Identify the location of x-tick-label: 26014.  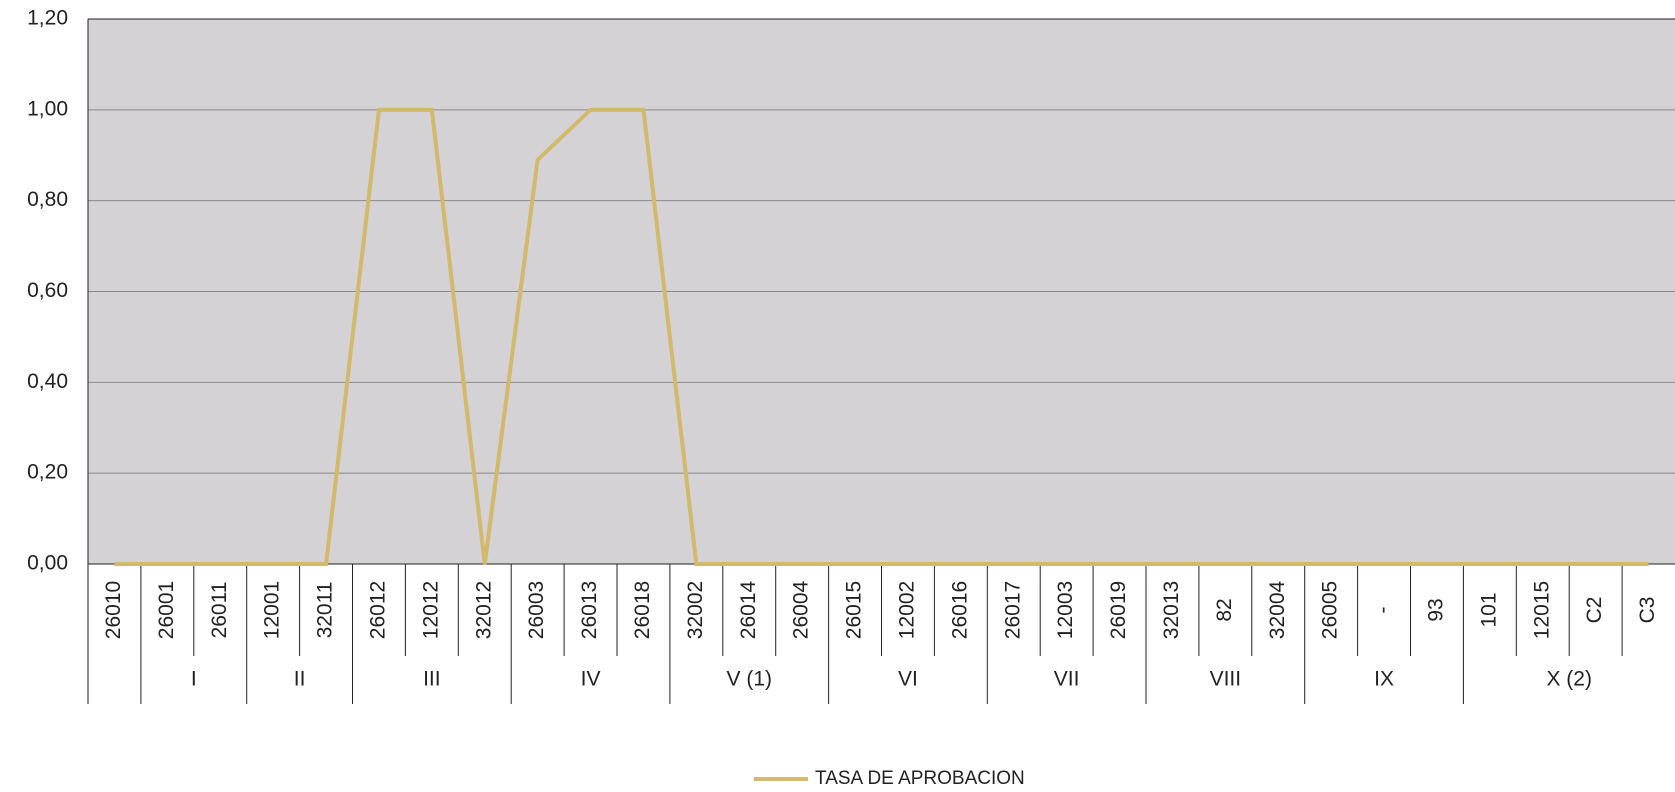
(748, 609).